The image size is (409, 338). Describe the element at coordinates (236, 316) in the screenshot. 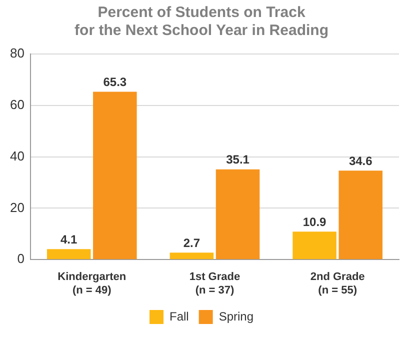

I see `legend-label: Spring` at that location.